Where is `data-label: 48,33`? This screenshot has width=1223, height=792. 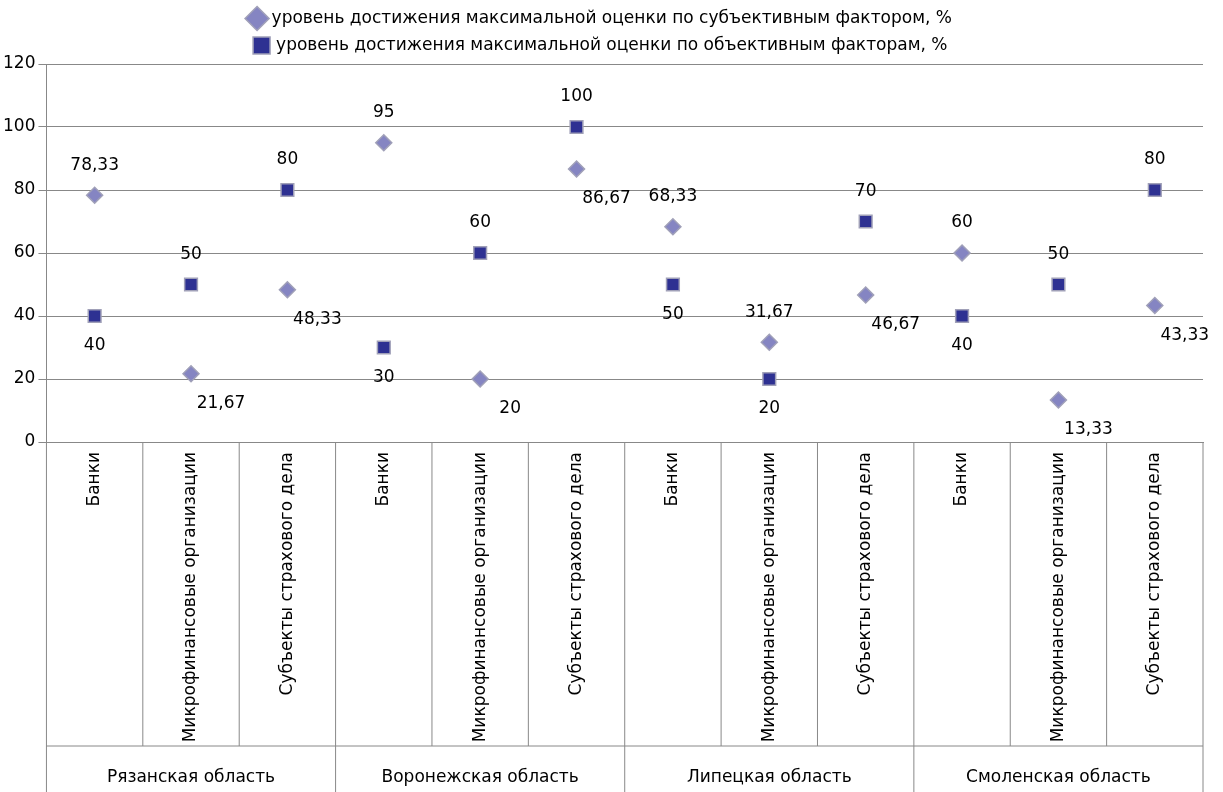
data-label: 48,33 is located at coordinates (317, 318).